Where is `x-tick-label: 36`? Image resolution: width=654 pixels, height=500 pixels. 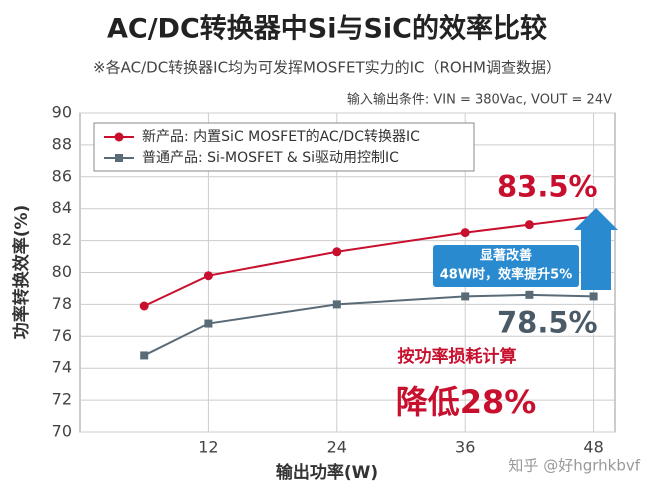 x-tick-label: 36 is located at coordinates (465, 447).